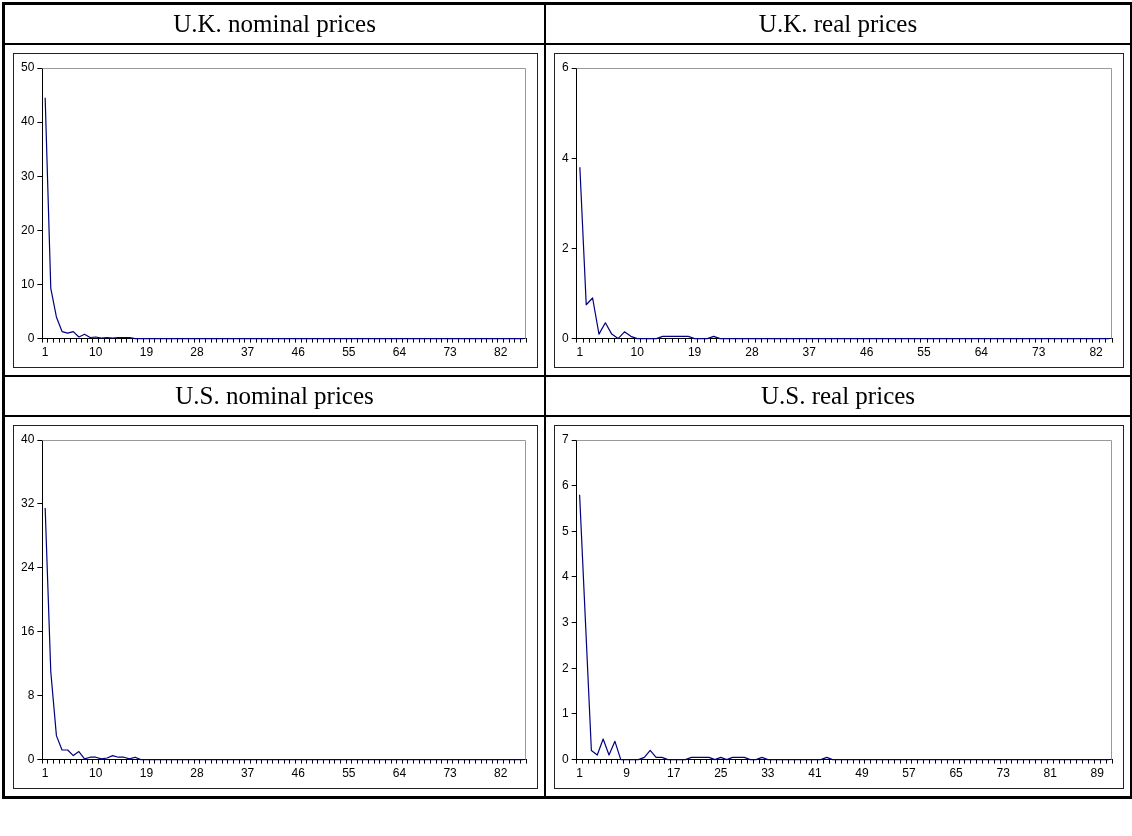  What do you see at coordinates (627, 773) in the screenshot?
I see `x-tick-label: 9` at bounding box center [627, 773].